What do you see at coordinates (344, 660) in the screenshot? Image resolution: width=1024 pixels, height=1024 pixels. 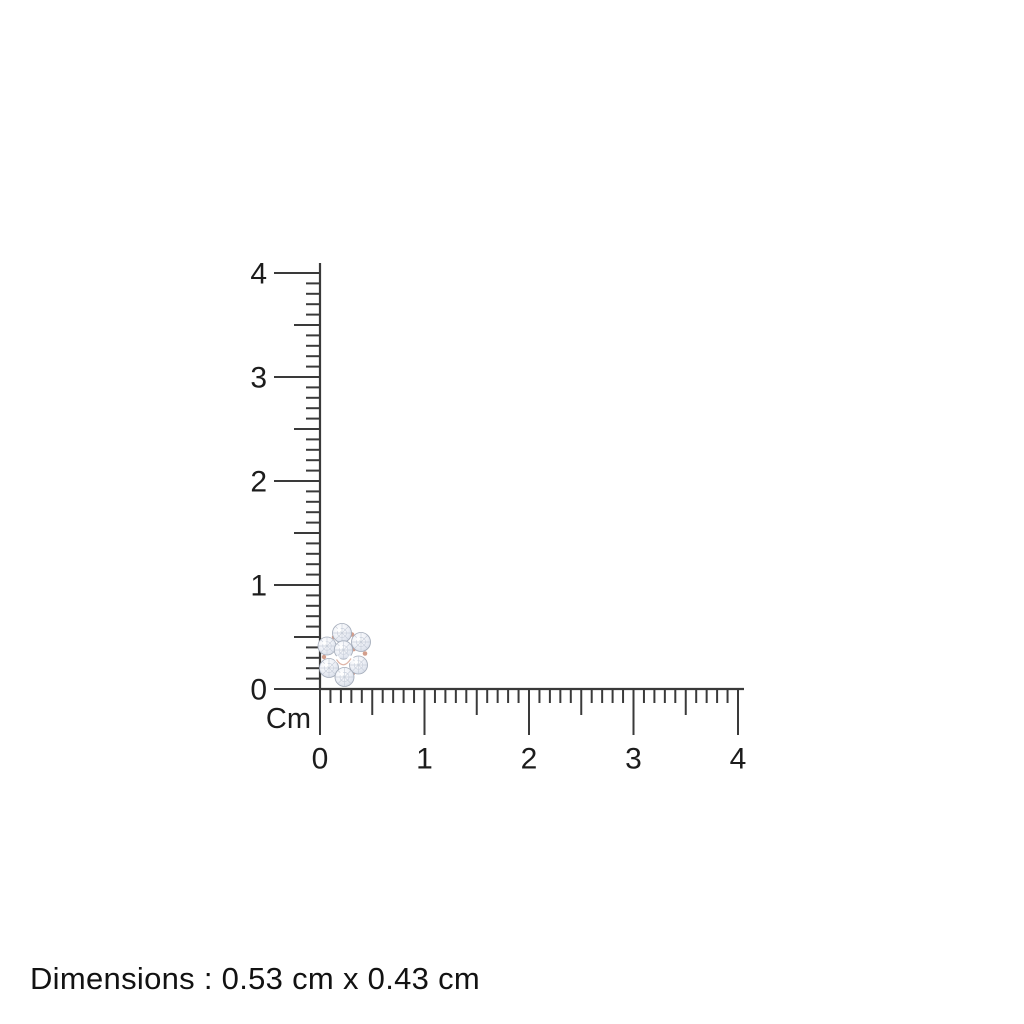 I see `metal-crescent` at bounding box center [344, 660].